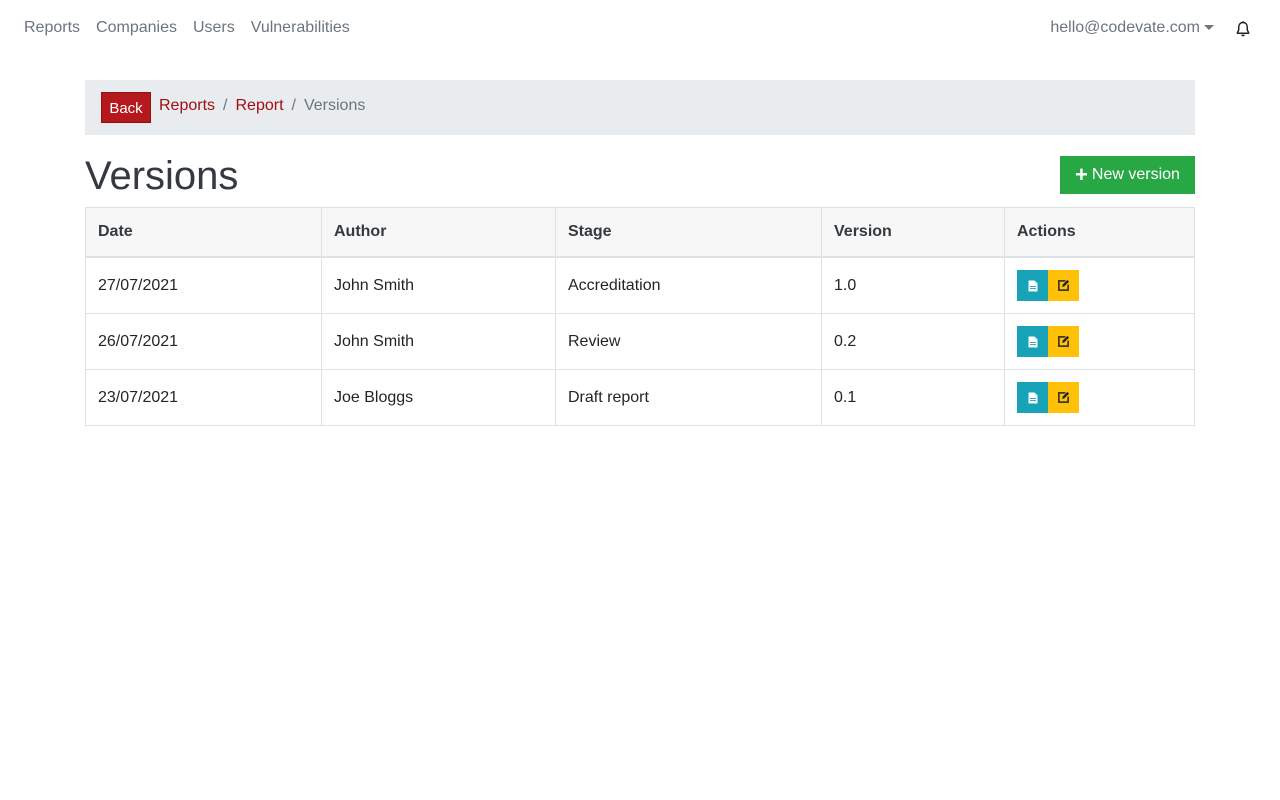 The height and width of the screenshot is (800, 1280). What do you see at coordinates (640, 107) in the screenshot?
I see `breadcrumb-bar: Back Reports / Report / Versions` at bounding box center [640, 107].